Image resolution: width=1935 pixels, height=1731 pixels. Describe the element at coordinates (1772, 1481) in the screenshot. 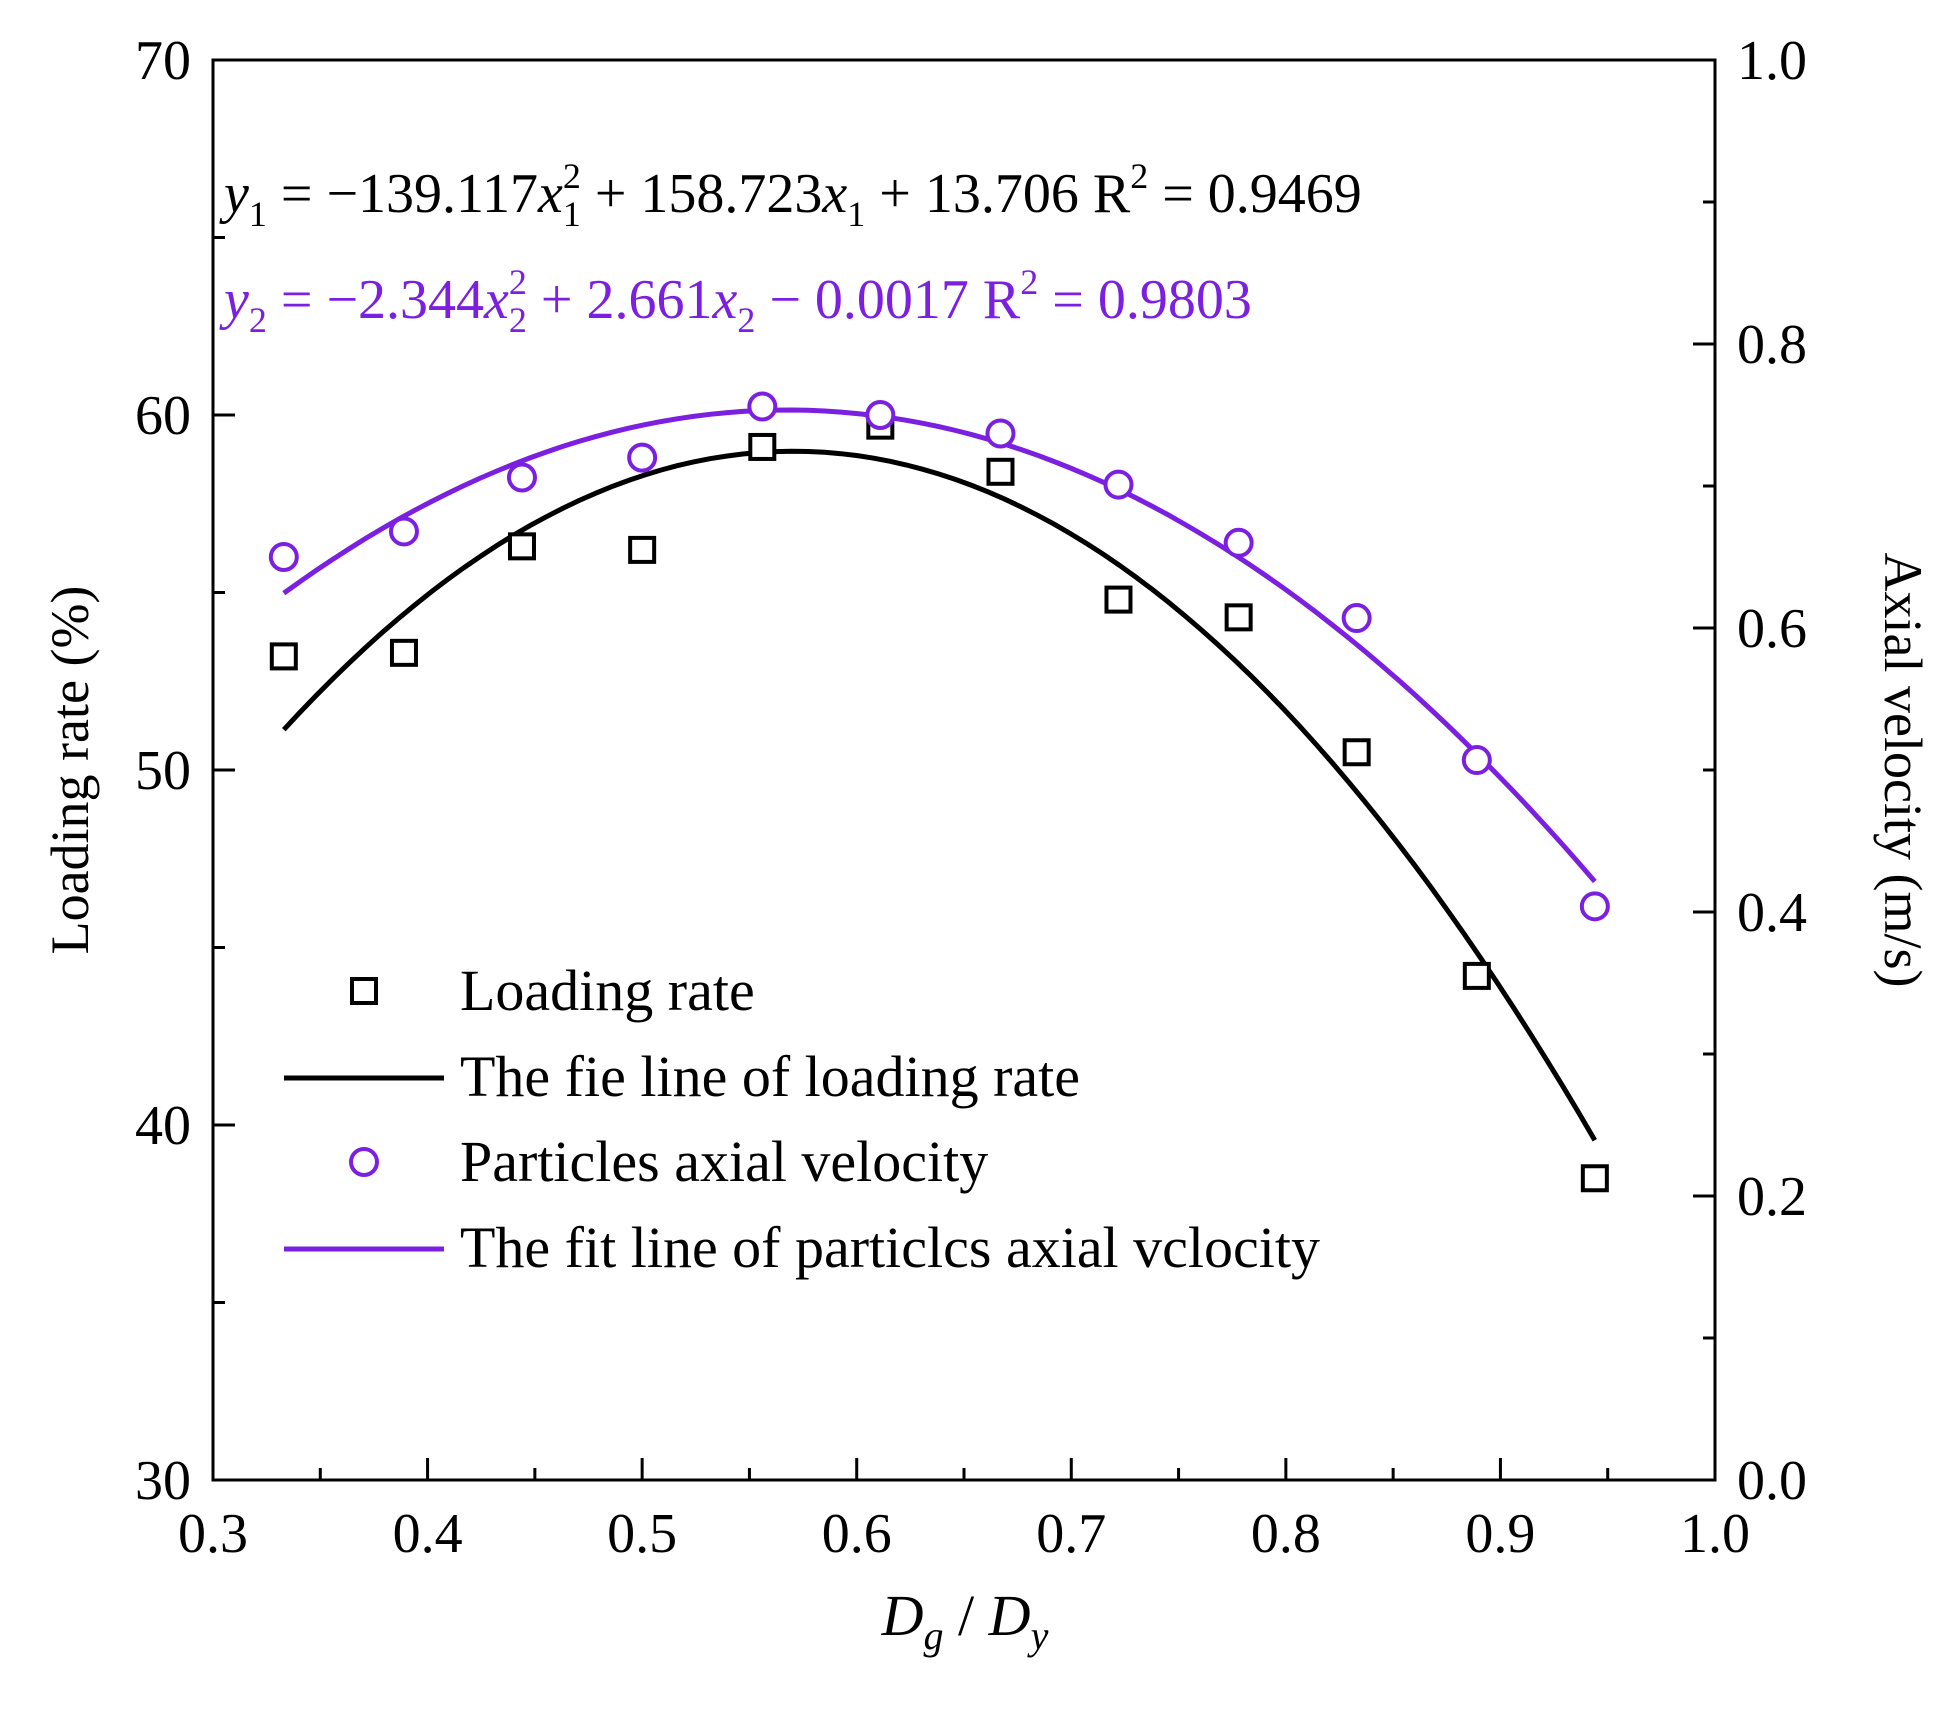

I see `y-right-tick-label: 0.0` at that location.